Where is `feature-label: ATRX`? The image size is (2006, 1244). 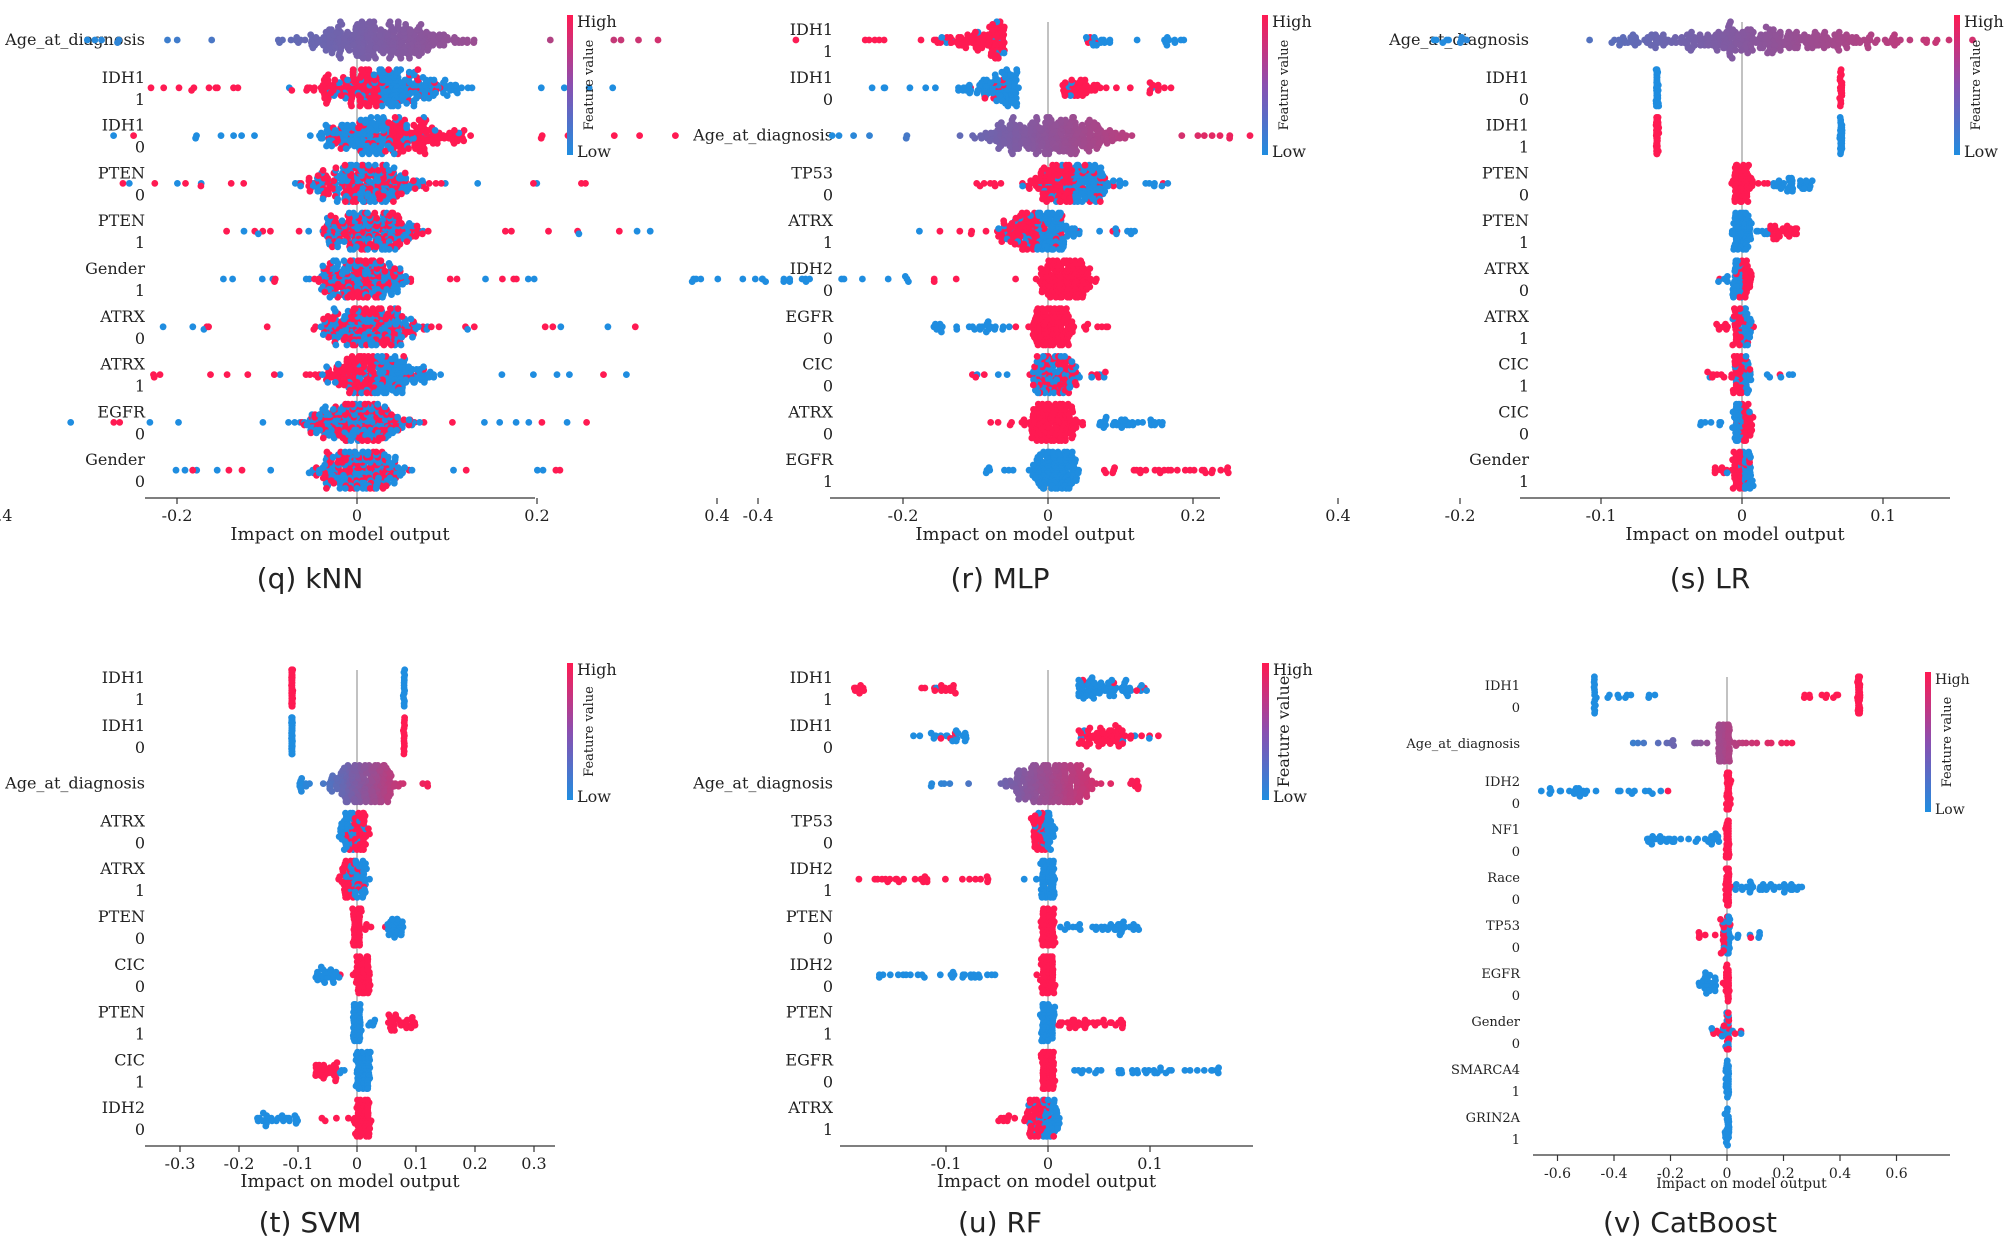 feature-label: ATRX is located at coordinates (810, 411).